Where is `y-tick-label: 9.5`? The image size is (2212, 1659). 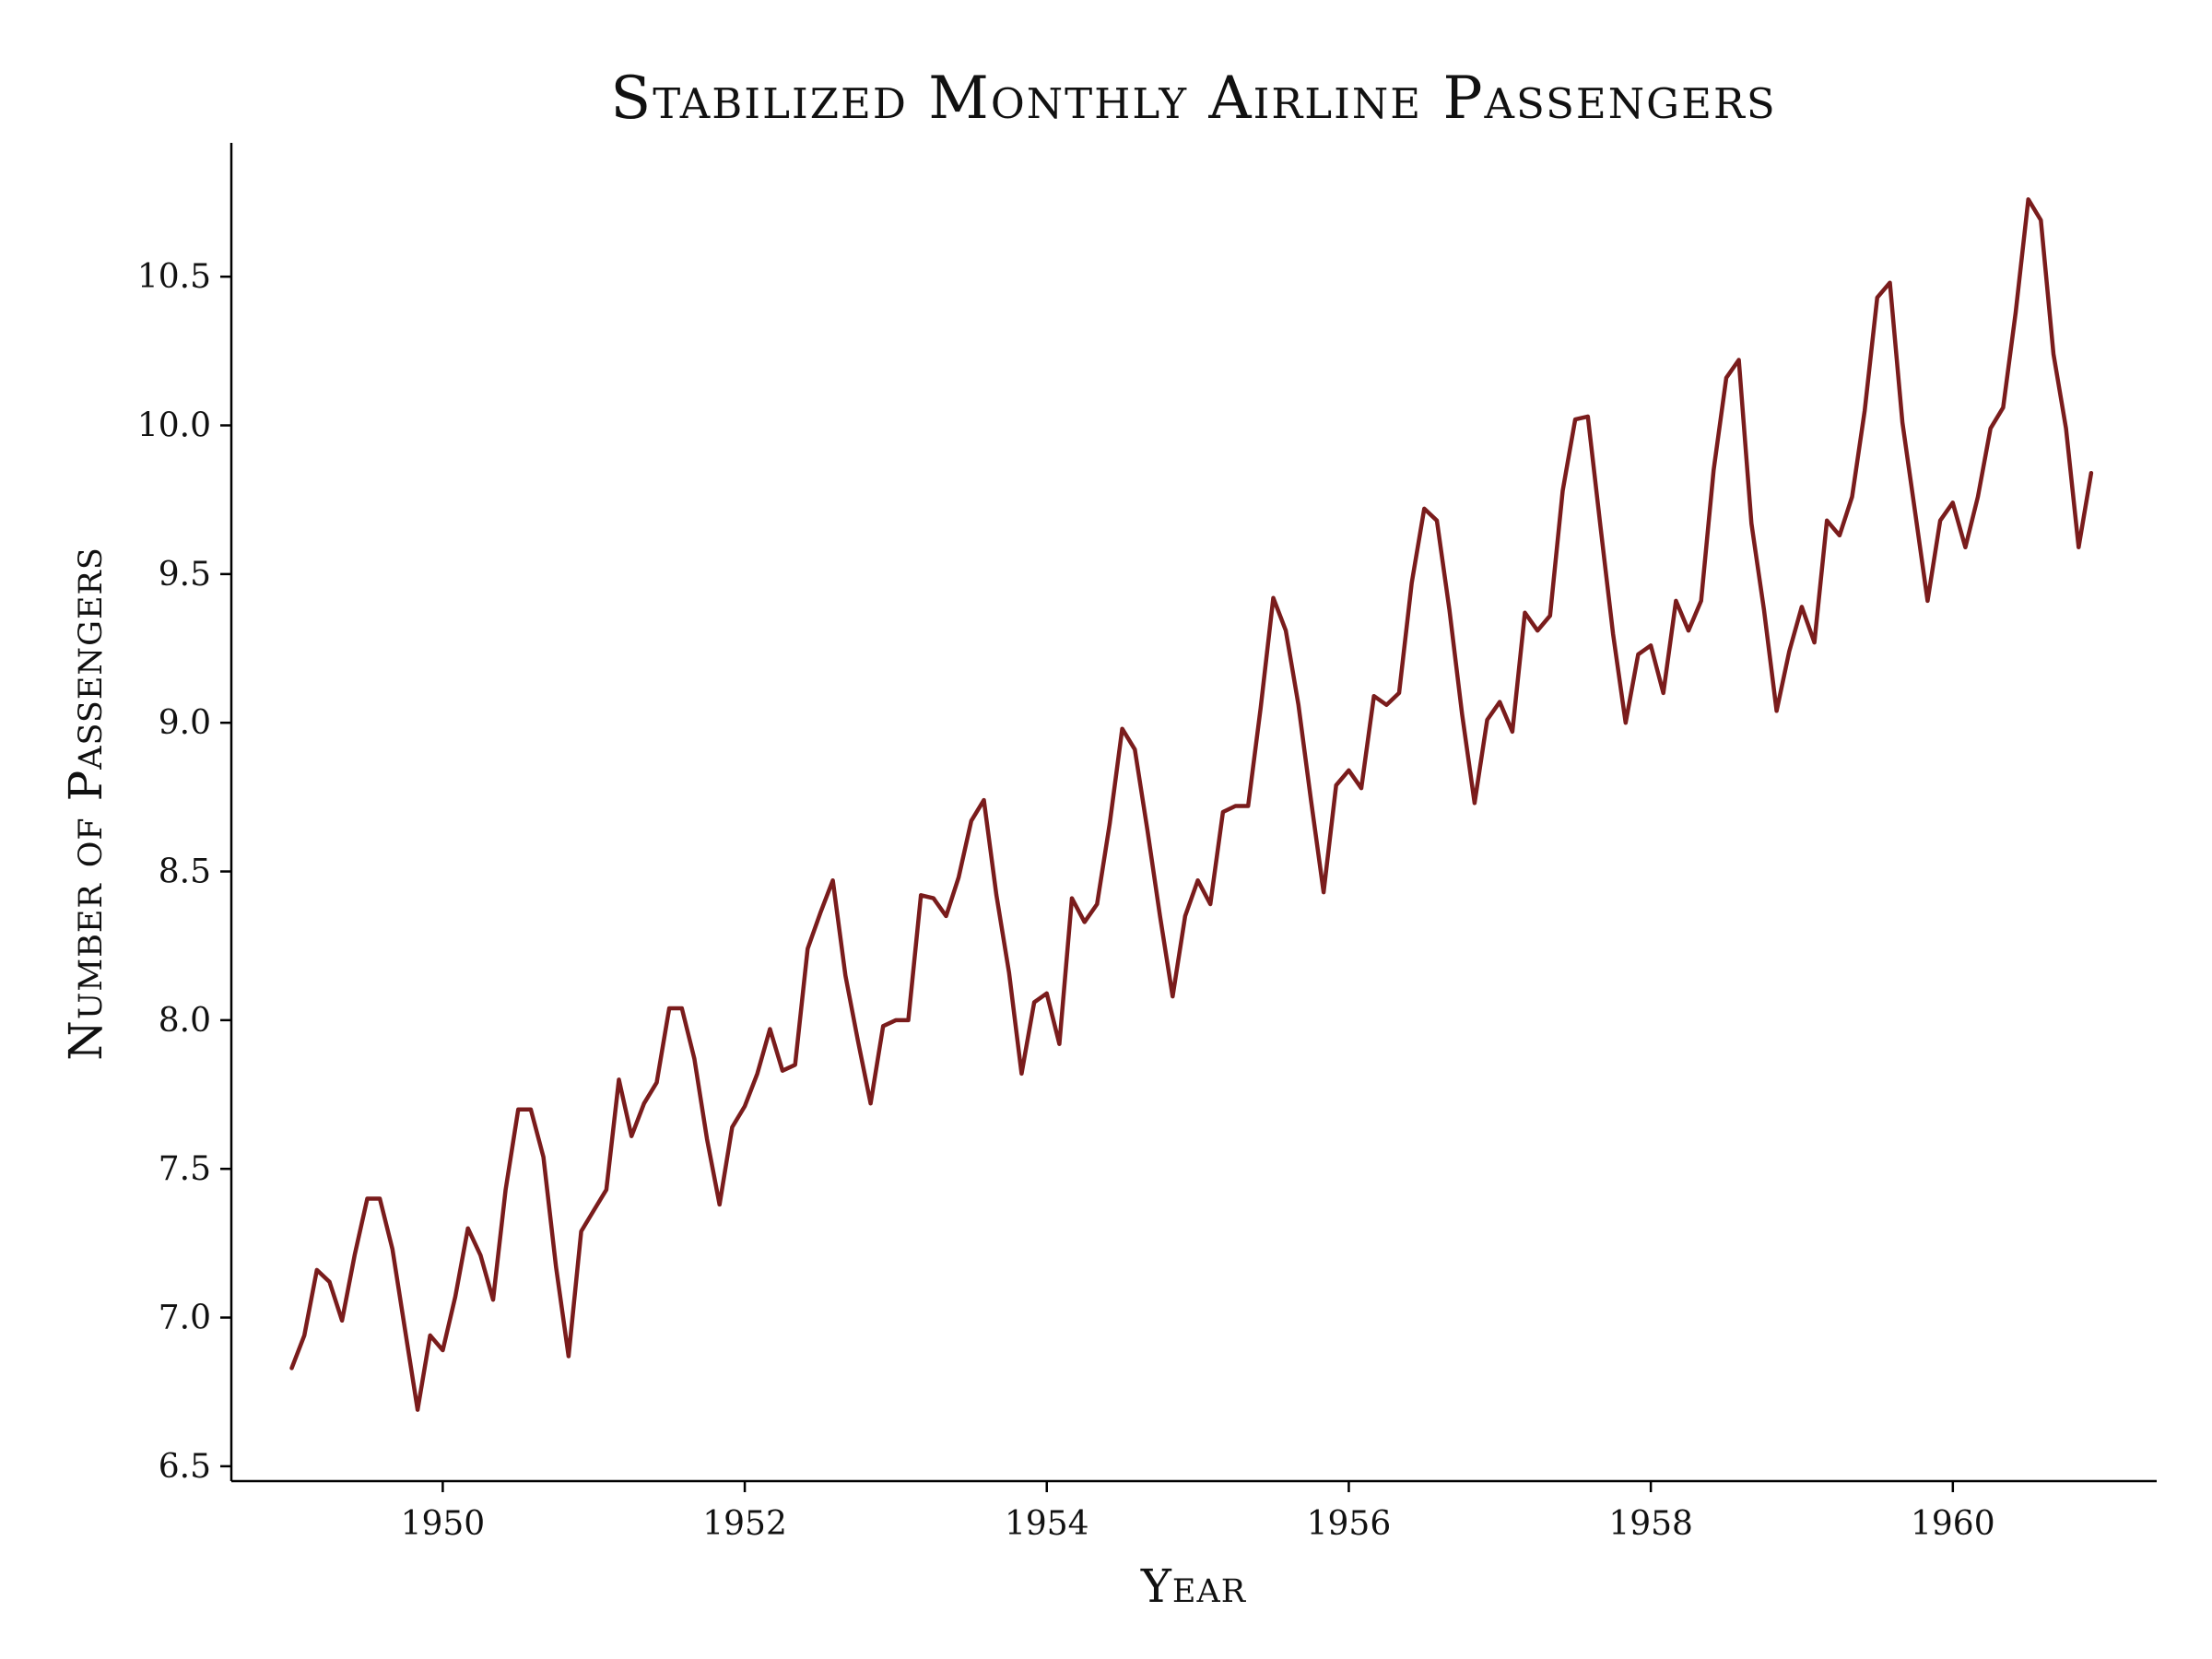
y-tick-label: 9.5 is located at coordinates (185, 575).